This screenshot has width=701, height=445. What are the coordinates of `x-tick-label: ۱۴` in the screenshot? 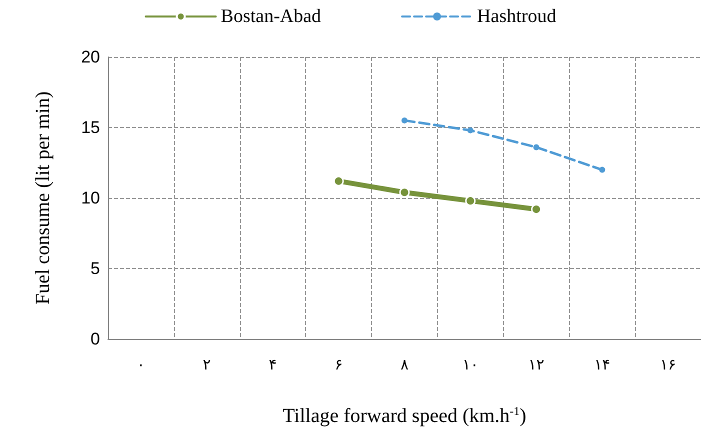 It's located at (602, 365).